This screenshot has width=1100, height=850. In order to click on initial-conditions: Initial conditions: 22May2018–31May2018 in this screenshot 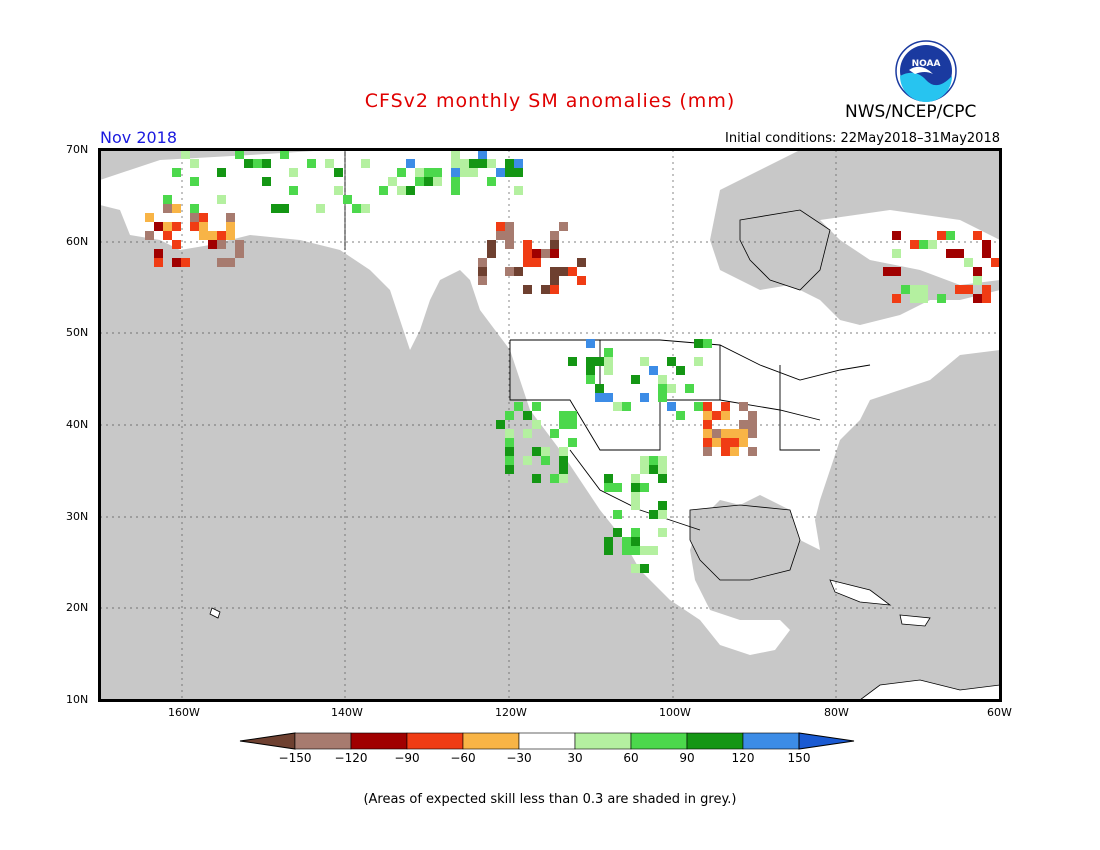, I will do `click(862, 138)`.